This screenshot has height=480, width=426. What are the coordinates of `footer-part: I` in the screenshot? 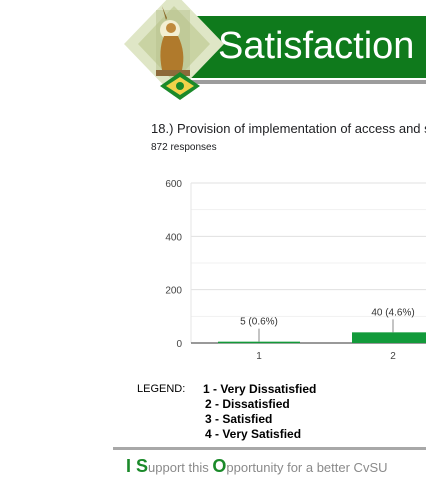 It's located at (131, 466).